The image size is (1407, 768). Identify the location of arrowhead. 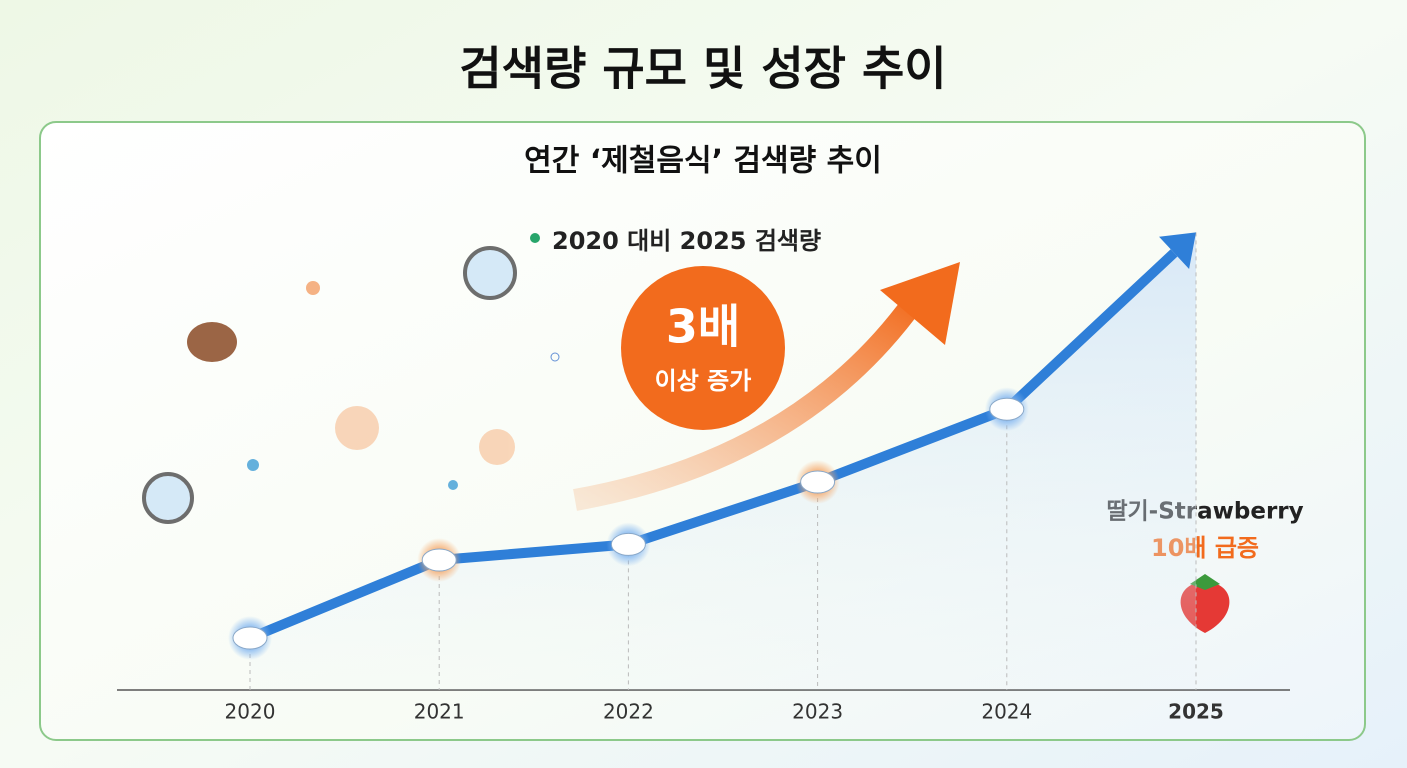
(1177, 250).